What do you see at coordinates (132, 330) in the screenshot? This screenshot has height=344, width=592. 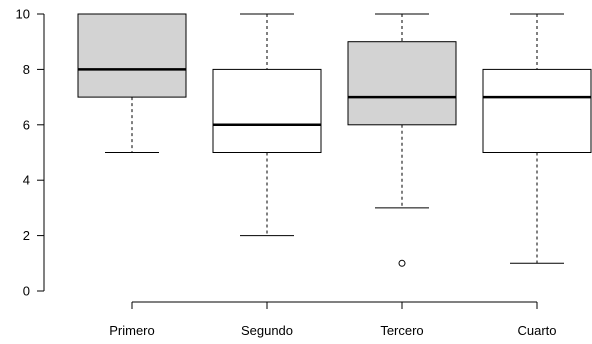 I see `x-tick-label-primero: Primero` at bounding box center [132, 330].